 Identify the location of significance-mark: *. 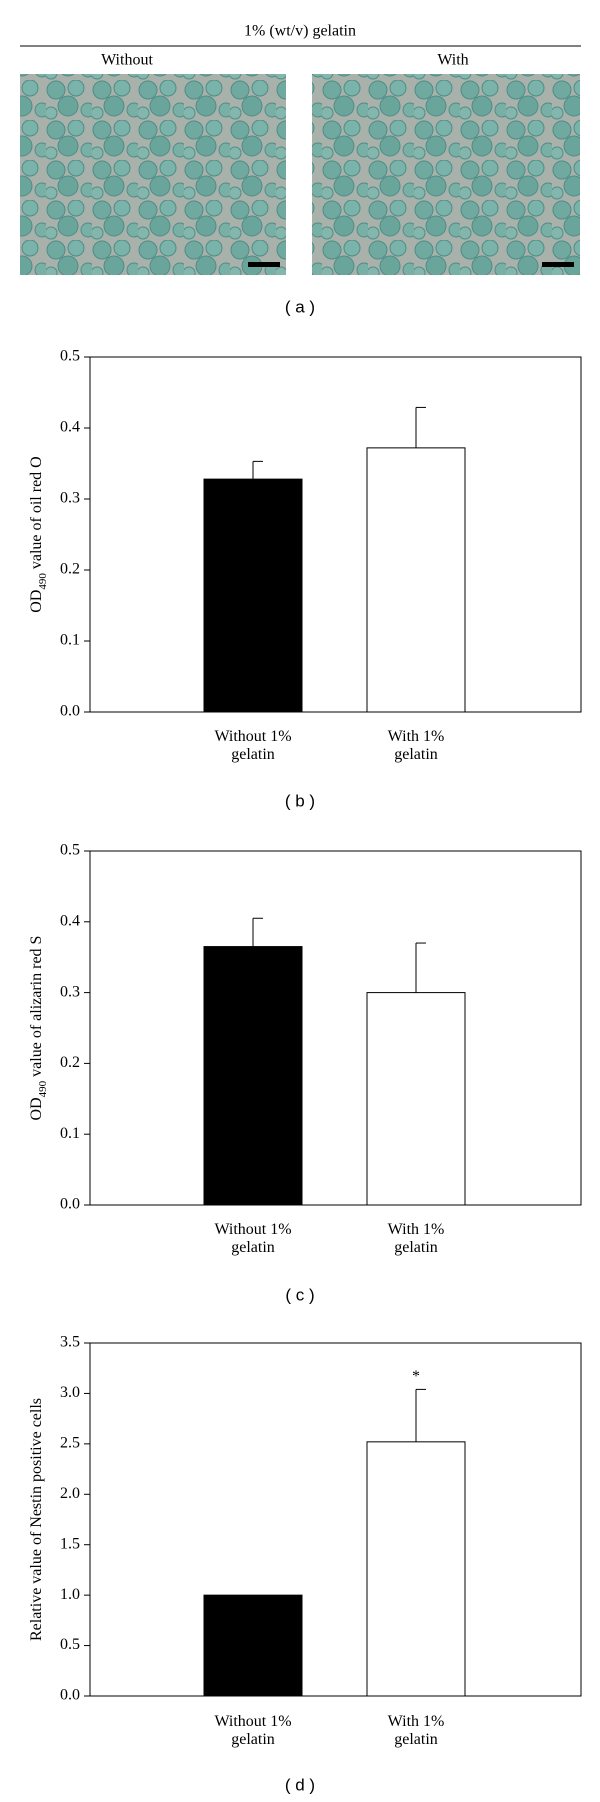
(416, 1376).